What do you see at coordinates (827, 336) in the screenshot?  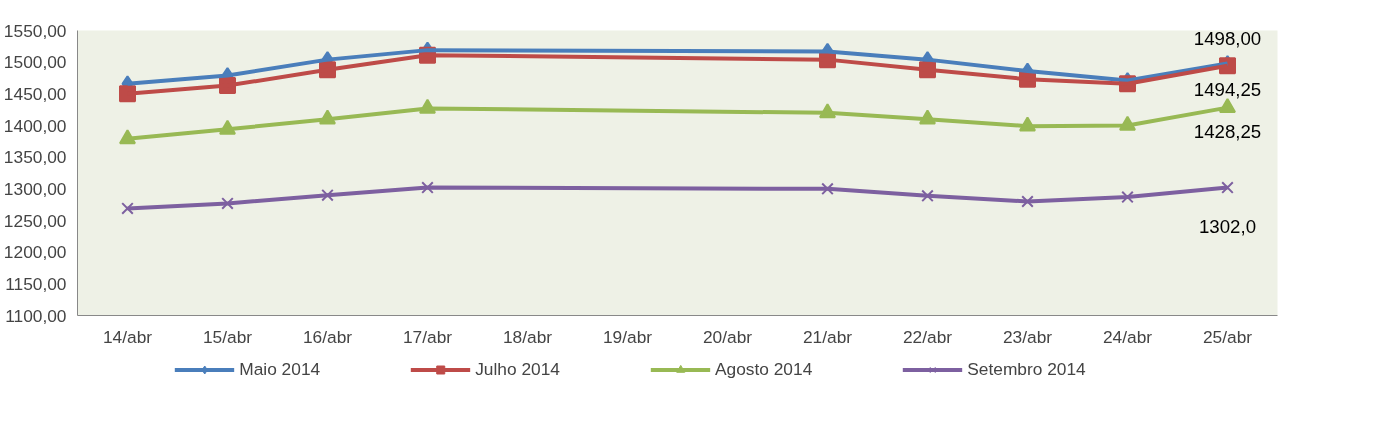 I see `x-tick-label: 21/abr` at bounding box center [827, 336].